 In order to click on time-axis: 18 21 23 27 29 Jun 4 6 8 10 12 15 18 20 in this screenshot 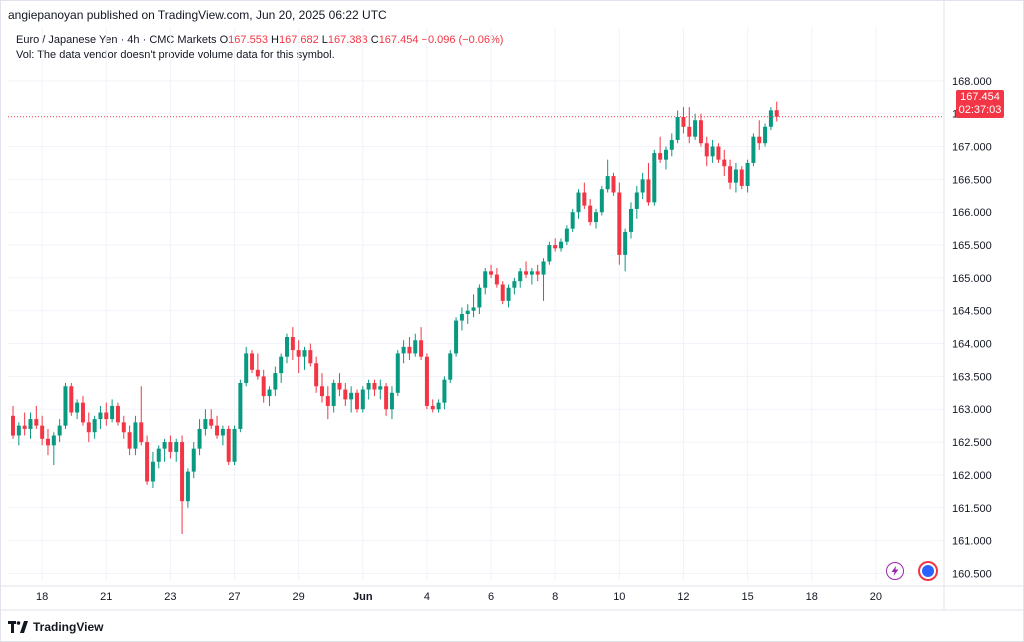, I will do `click(512, 598)`.